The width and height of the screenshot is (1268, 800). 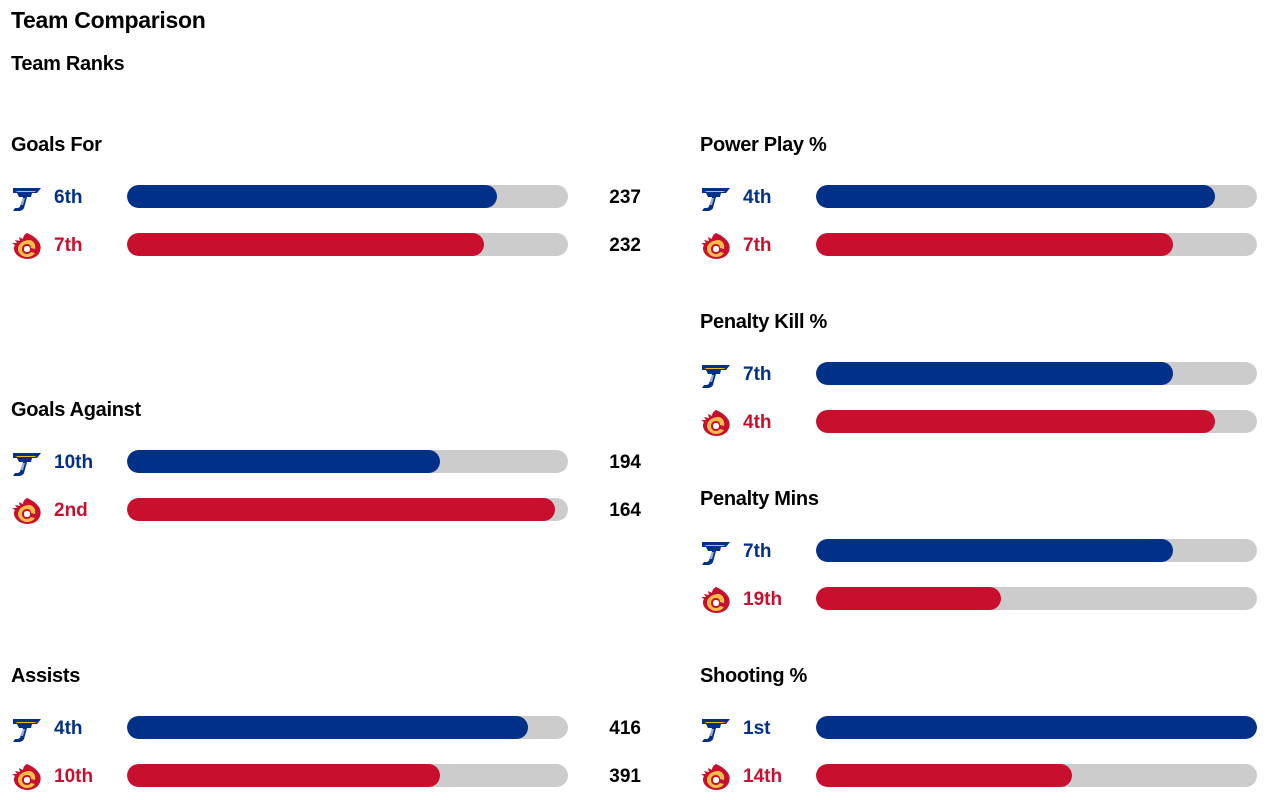 I want to click on rank-label: 1st, so click(x=757, y=728).